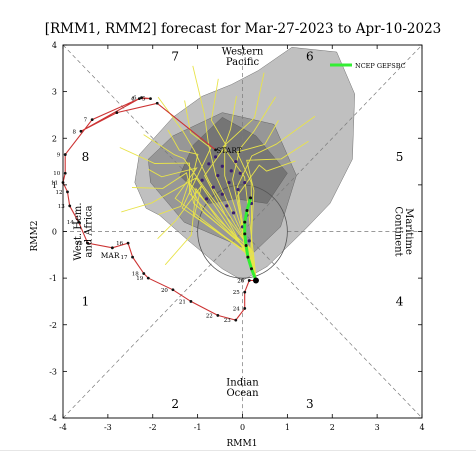 This screenshot has height=463, width=476. What do you see at coordinates (236, 309) in the screenshot?
I see `observed-day-label: 24` at bounding box center [236, 309].